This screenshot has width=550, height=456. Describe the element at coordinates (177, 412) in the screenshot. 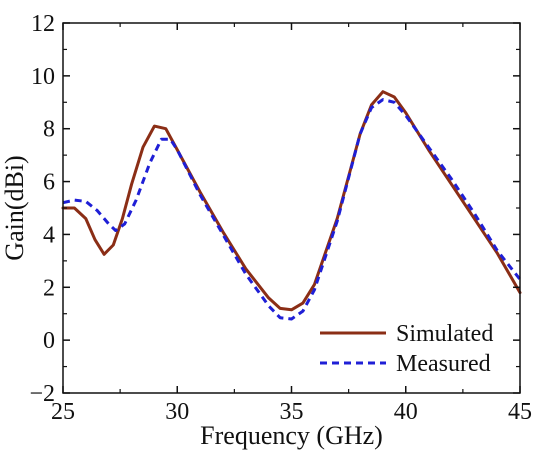

I see `x-tick-label: 30` at that location.